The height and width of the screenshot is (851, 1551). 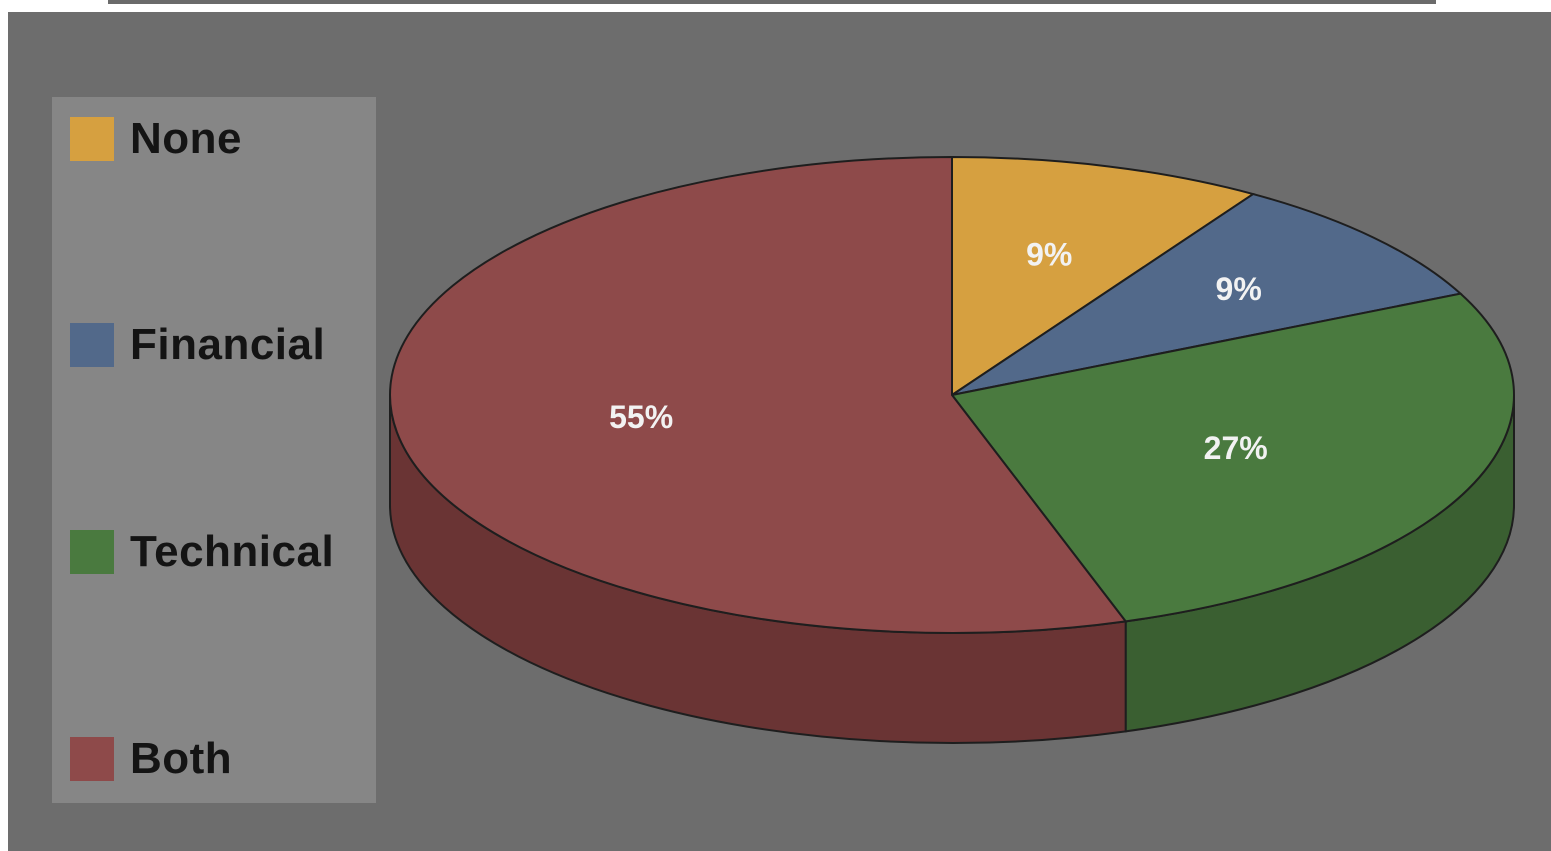 I want to click on legend-swatch-none, so click(x=92, y=139).